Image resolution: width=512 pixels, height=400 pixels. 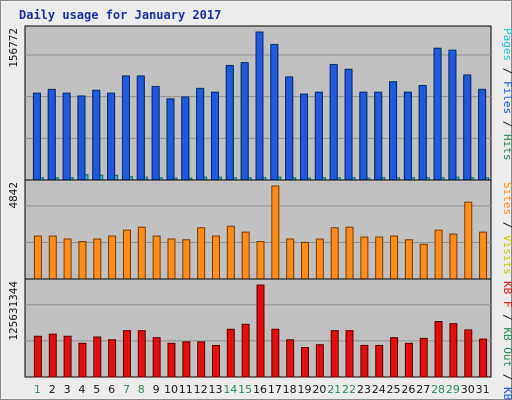 What do you see at coordinates (506, 97) in the screenshot?
I see `legend-item-files: Files` at bounding box center [506, 97].